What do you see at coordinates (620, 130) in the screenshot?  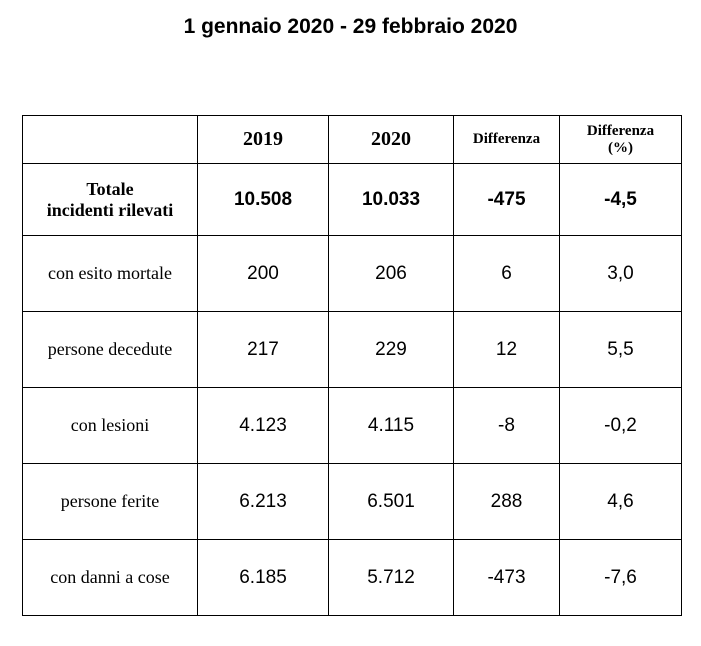 I see `header-difference-pct-line1: Differenza` at bounding box center [620, 130].